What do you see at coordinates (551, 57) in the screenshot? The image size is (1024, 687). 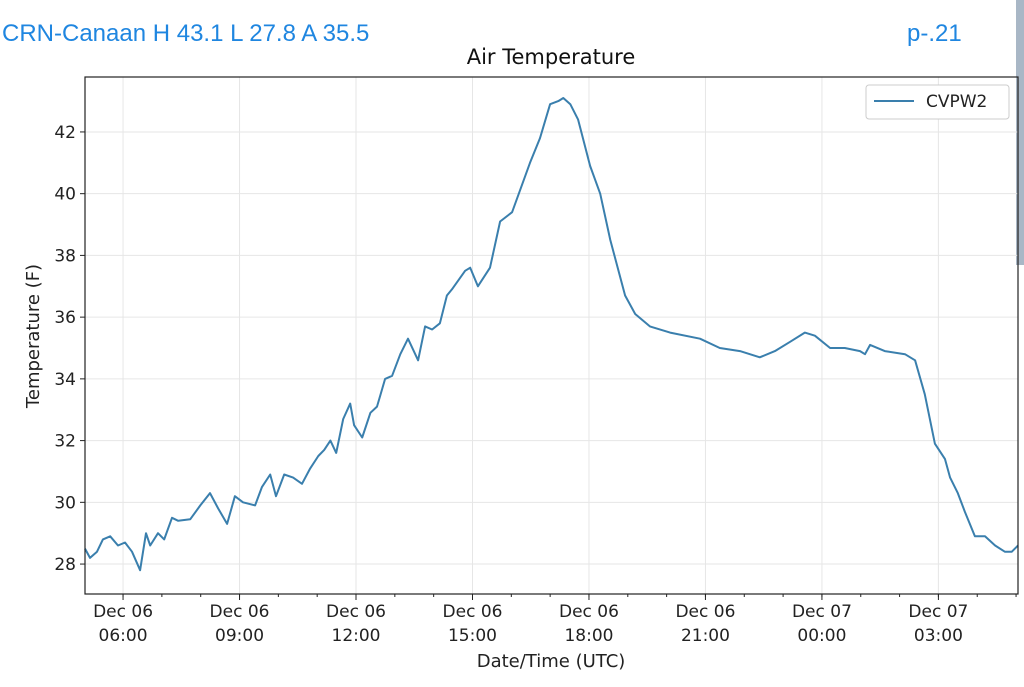 I see `chart-title: Air Temperature` at bounding box center [551, 57].